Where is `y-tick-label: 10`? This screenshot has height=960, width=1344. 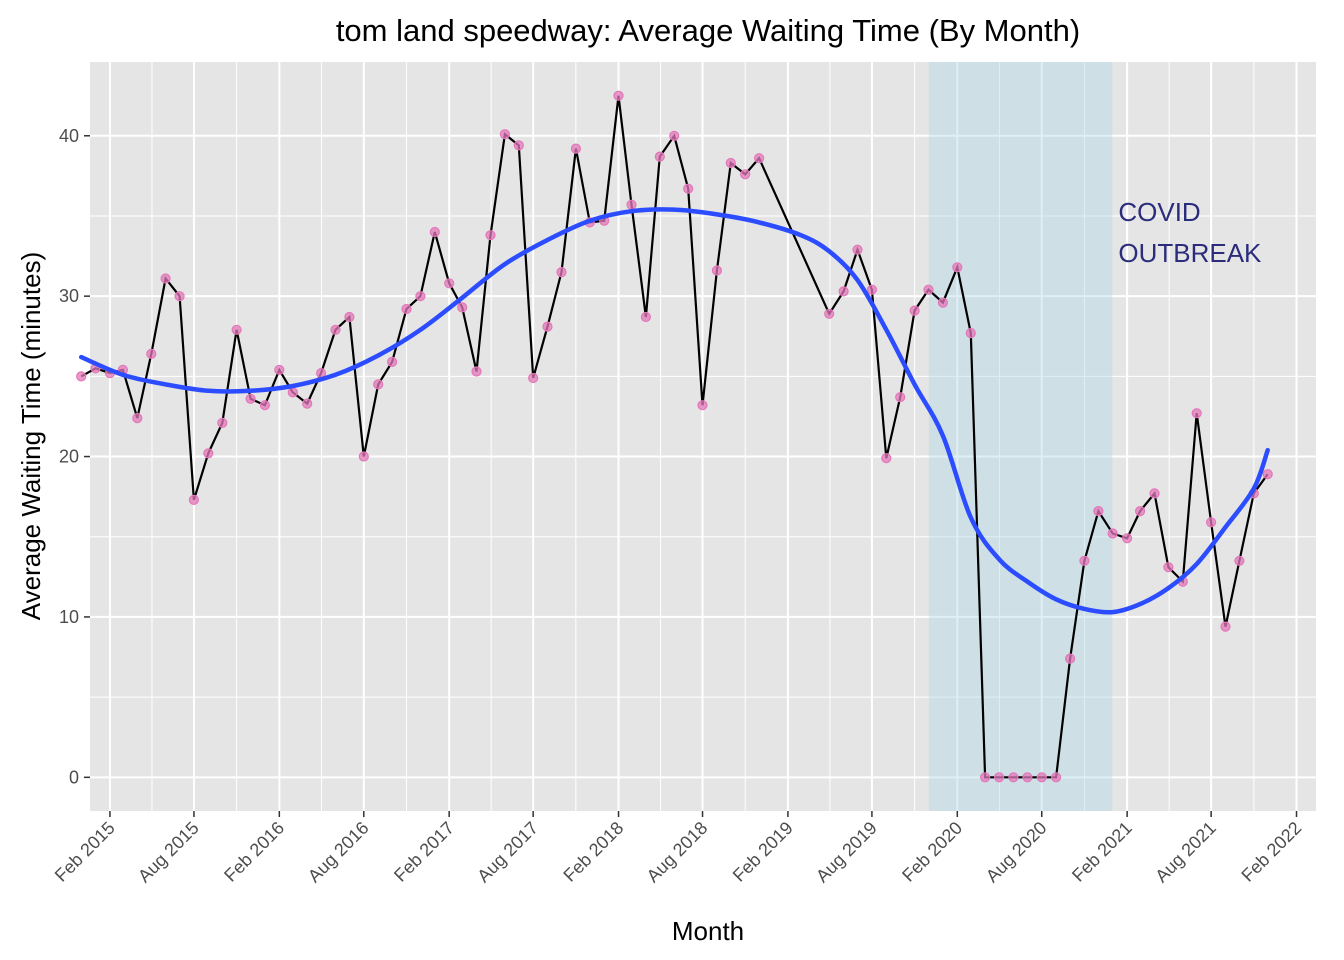
y-tick-label: 10 is located at coordinates (69, 617).